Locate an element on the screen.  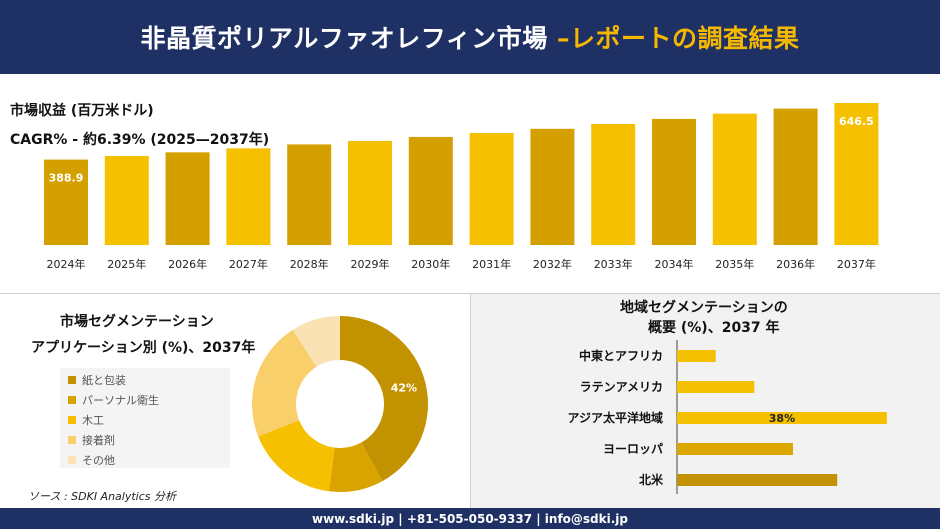
legend-item: パーソナル衛生 is located at coordinates (113, 400).